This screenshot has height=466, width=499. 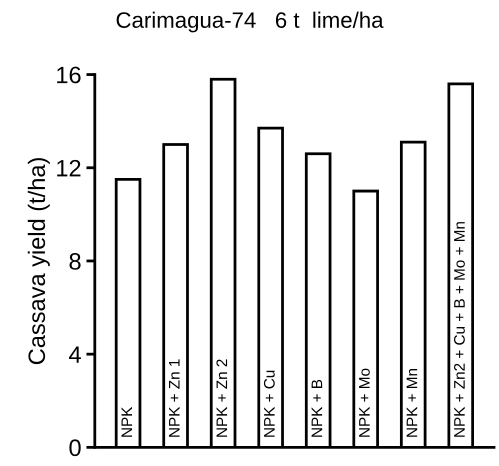 I want to click on y-tick-label: 8, so click(x=75, y=261).